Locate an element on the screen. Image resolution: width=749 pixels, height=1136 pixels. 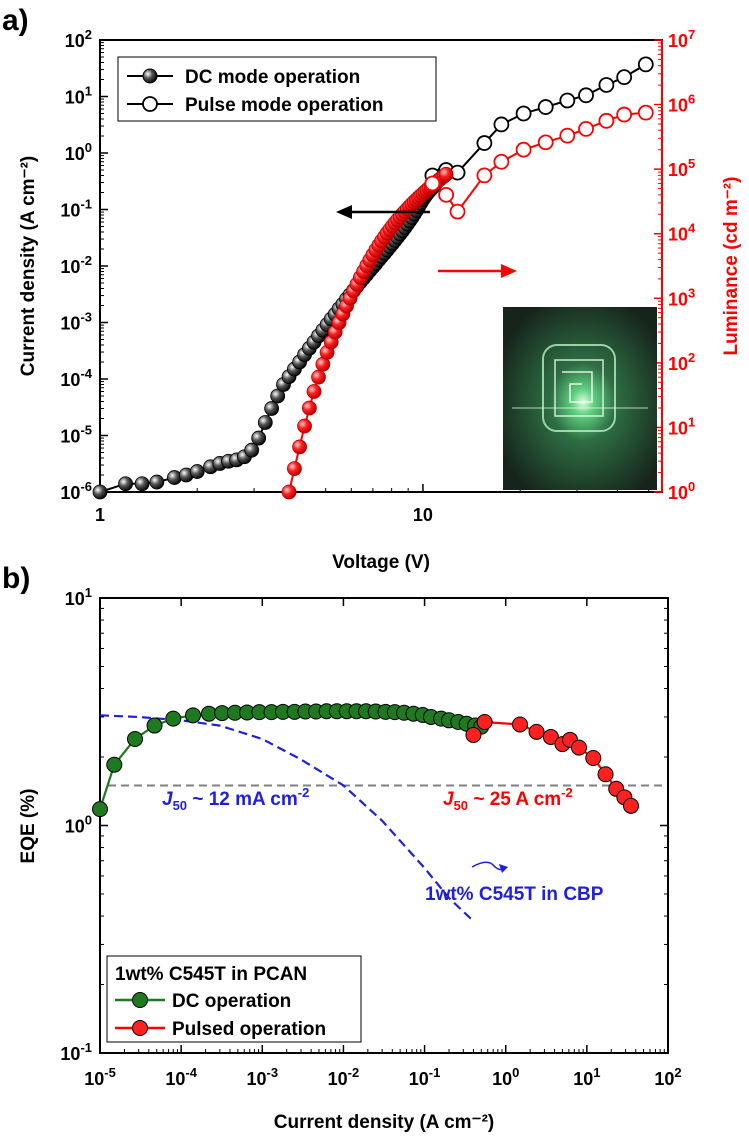
panel-a-legend: DC mode operation Pulse mode operation is located at coordinates (277, 89).